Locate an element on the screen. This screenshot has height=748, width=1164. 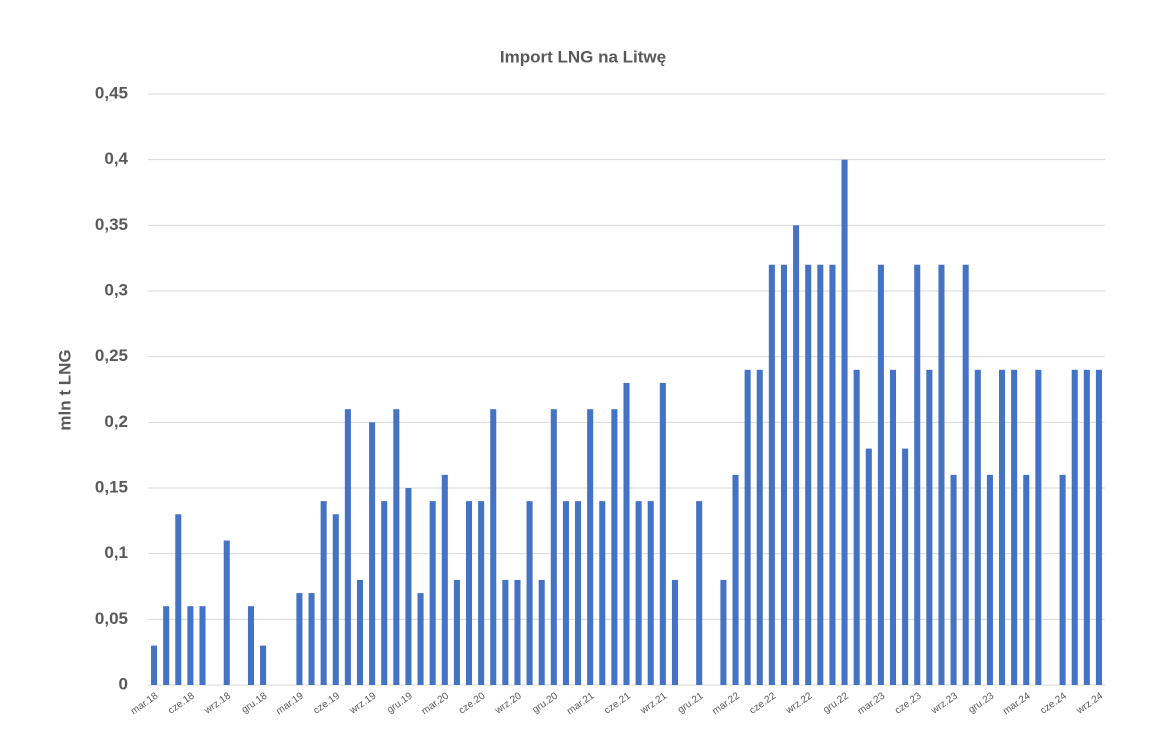
y-tick-label: 0,15 is located at coordinates (111, 486).